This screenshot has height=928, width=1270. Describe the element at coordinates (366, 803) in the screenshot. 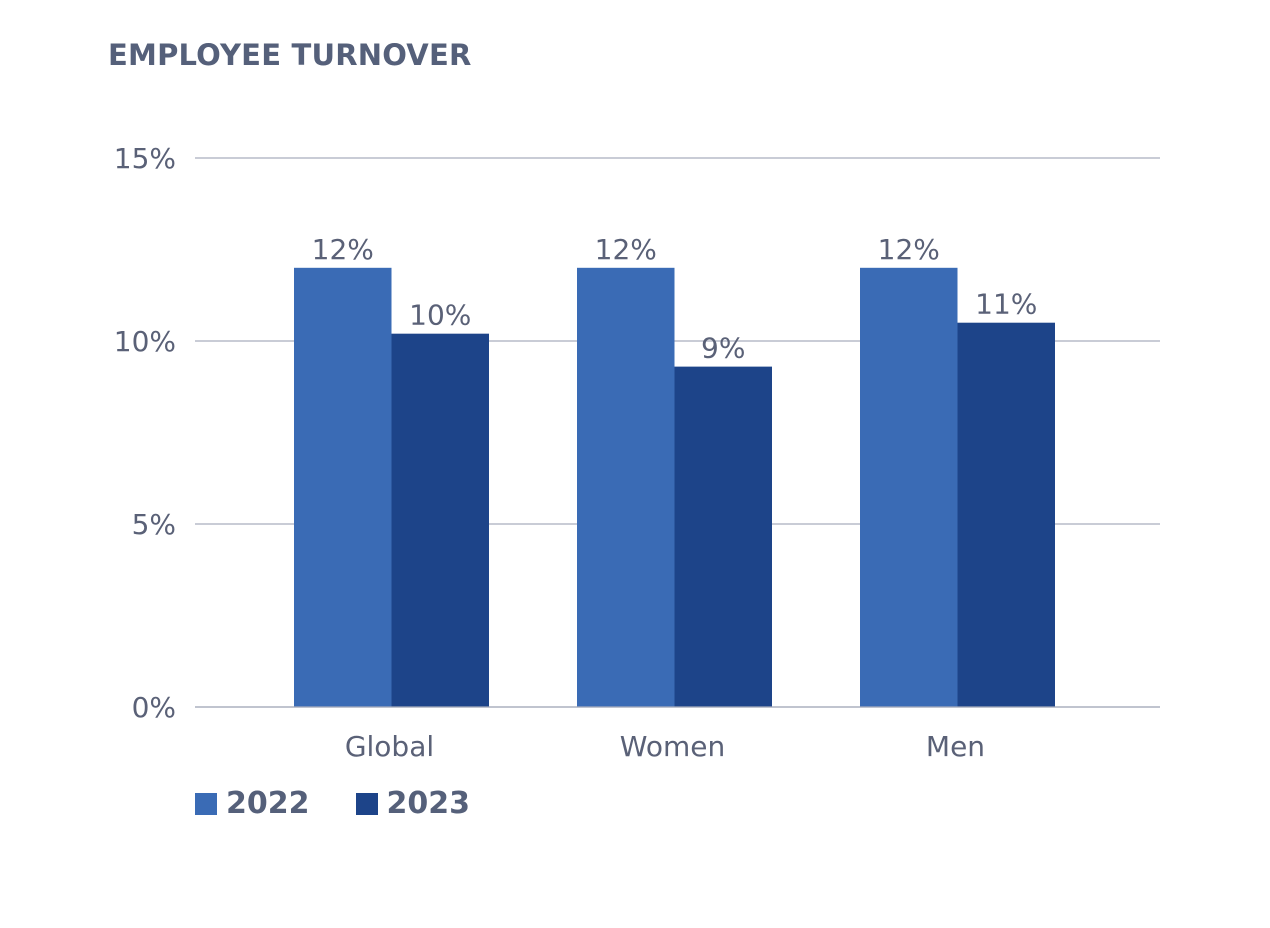

I see `legend-swatch-2023` at that location.